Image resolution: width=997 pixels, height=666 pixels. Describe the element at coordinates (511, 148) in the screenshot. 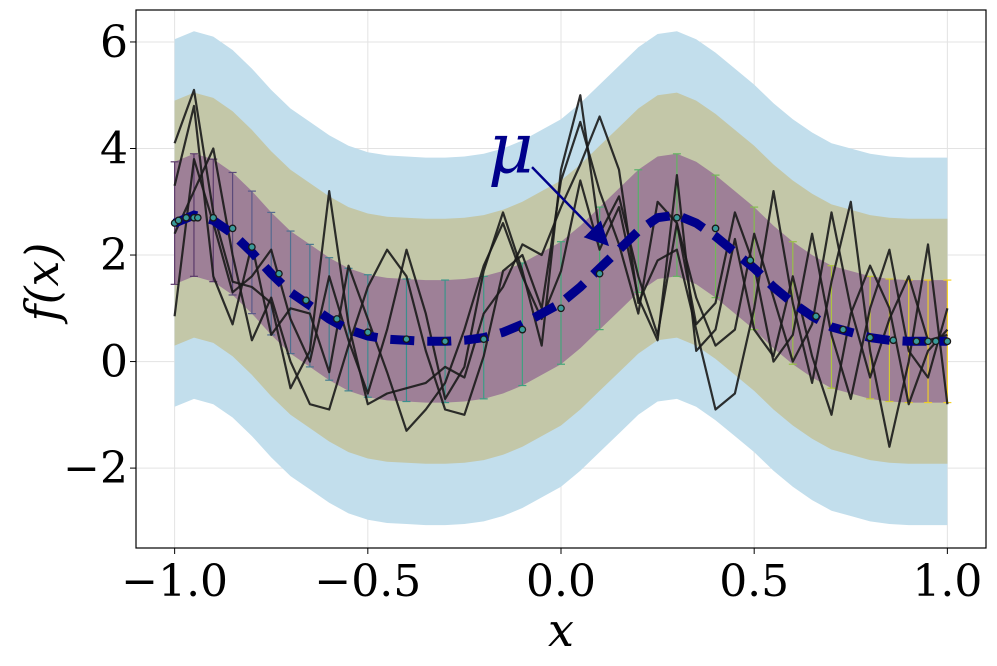

I see `mean-annotation-label: μ` at that location.